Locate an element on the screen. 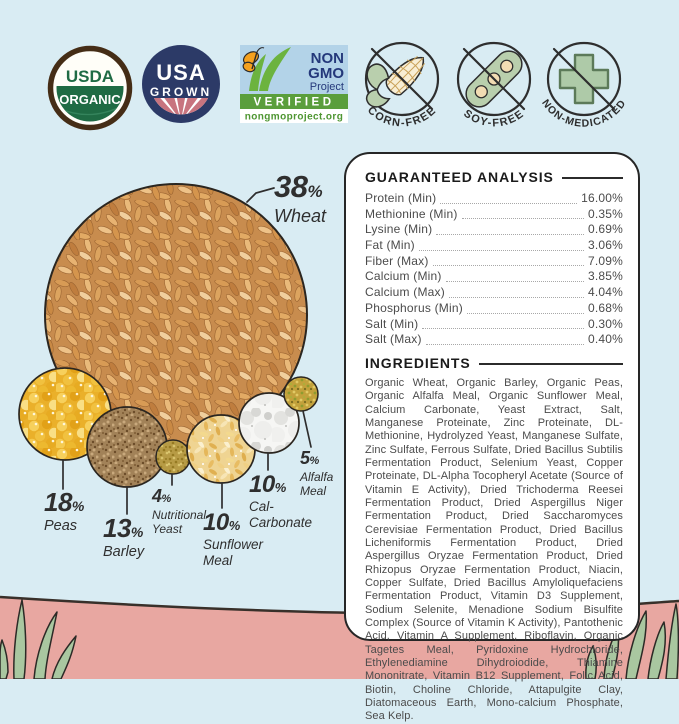  non-gmo-word2: GMO is located at coordinates (326, 73).